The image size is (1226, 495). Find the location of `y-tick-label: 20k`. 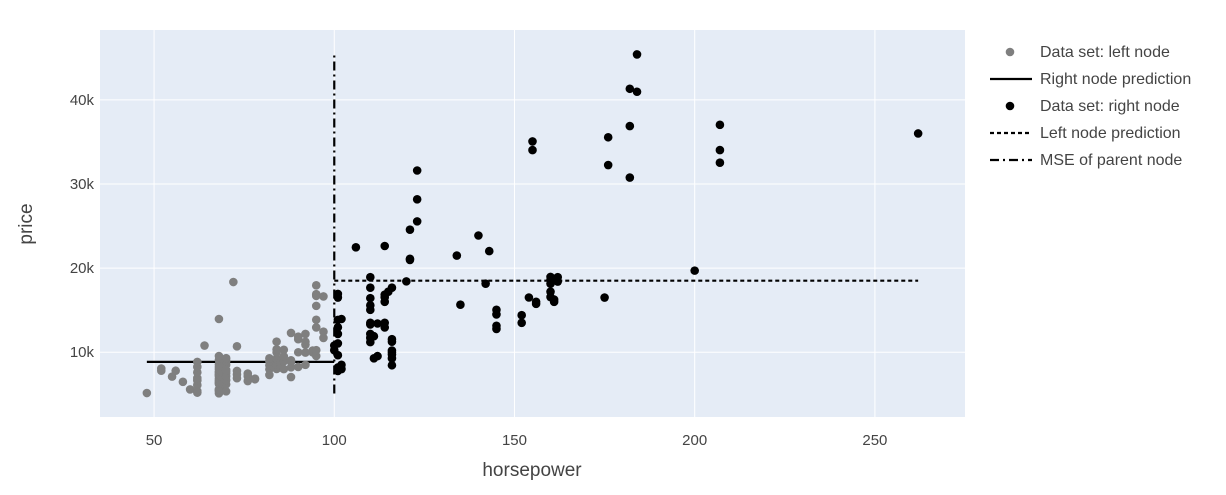

y-tick-label: 20k is located at coordinates (82, 268).